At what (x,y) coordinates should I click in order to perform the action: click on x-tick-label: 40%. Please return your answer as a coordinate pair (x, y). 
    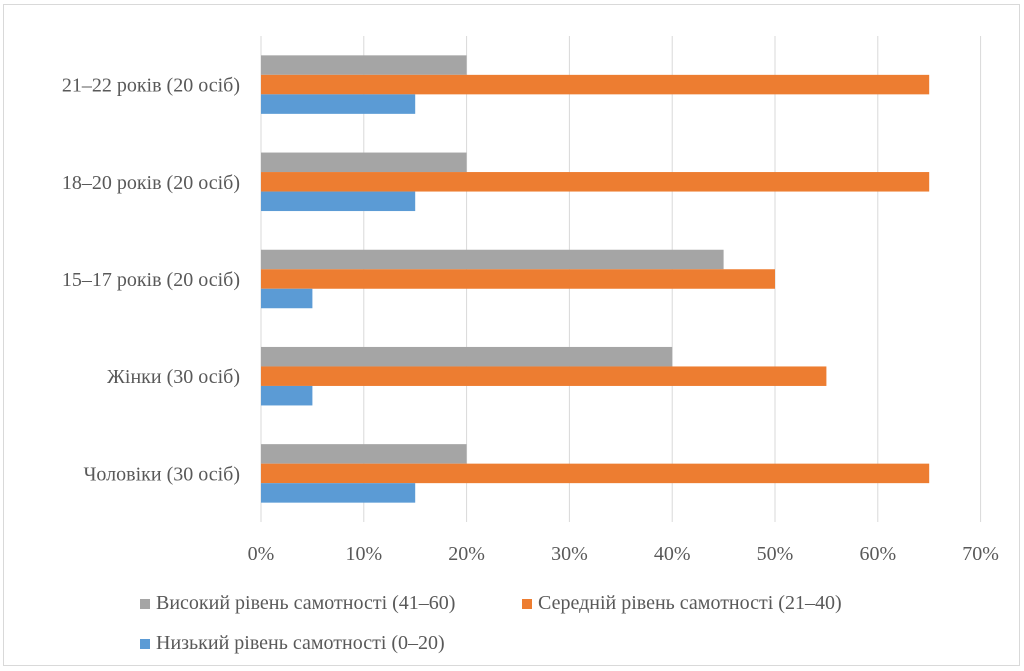
    Looking at the image, I should click on (672, 554).